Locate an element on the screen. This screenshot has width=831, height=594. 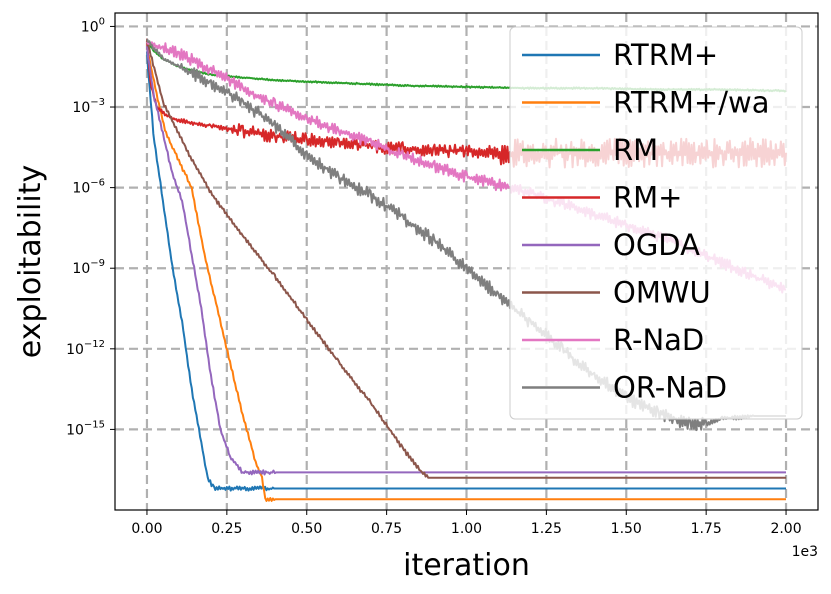
legend-label: RM+ is located at coordinates (647, 198).